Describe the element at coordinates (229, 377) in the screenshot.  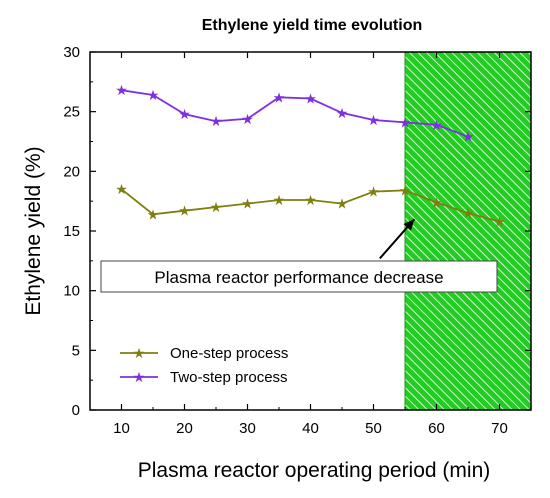
I see `legend-label-two-step: Two-step process` at that location.